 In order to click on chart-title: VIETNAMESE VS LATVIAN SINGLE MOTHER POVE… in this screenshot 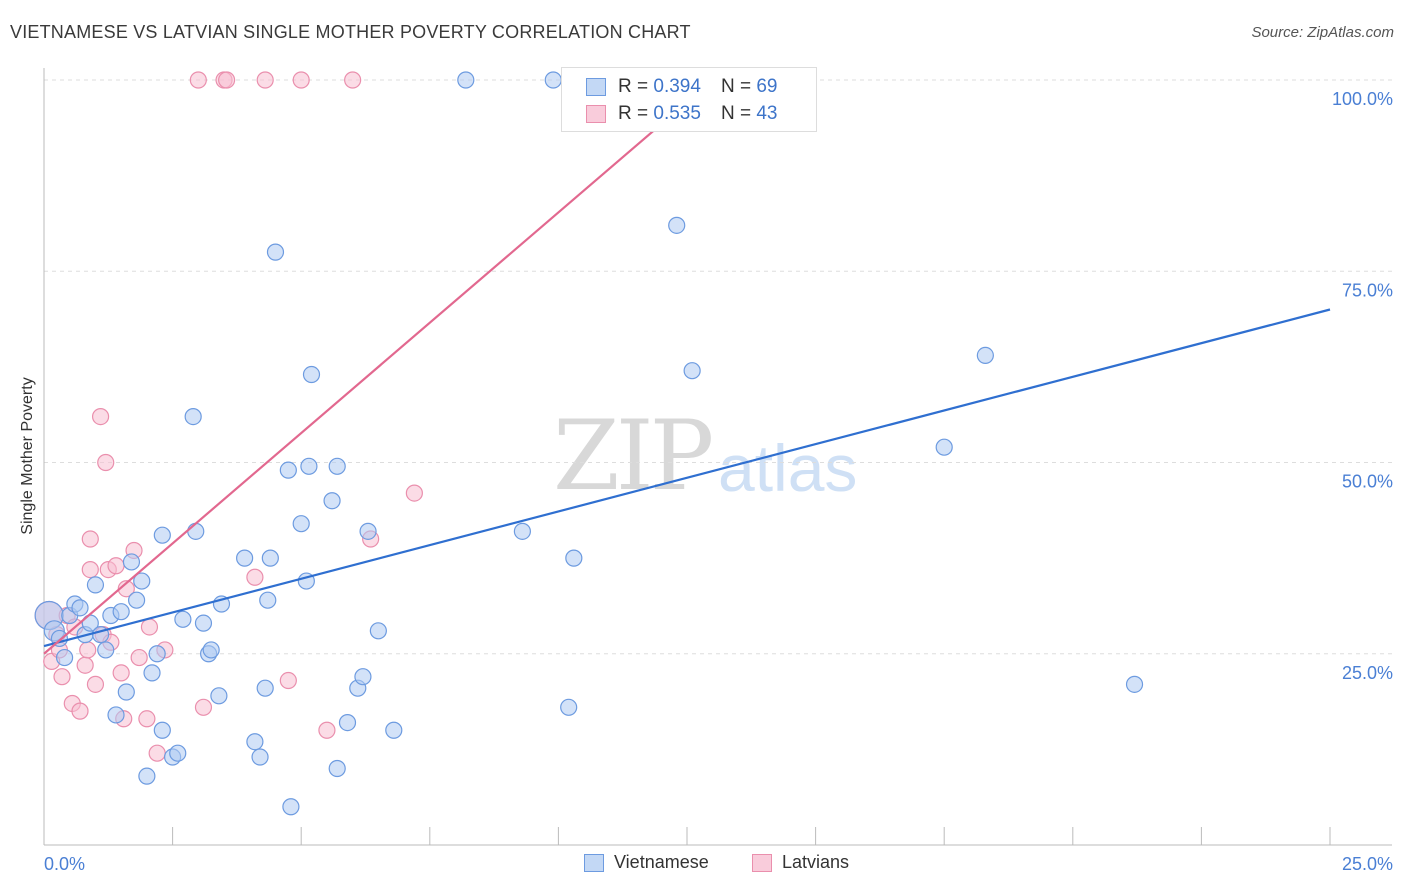, I will do `click(350, 32)`.